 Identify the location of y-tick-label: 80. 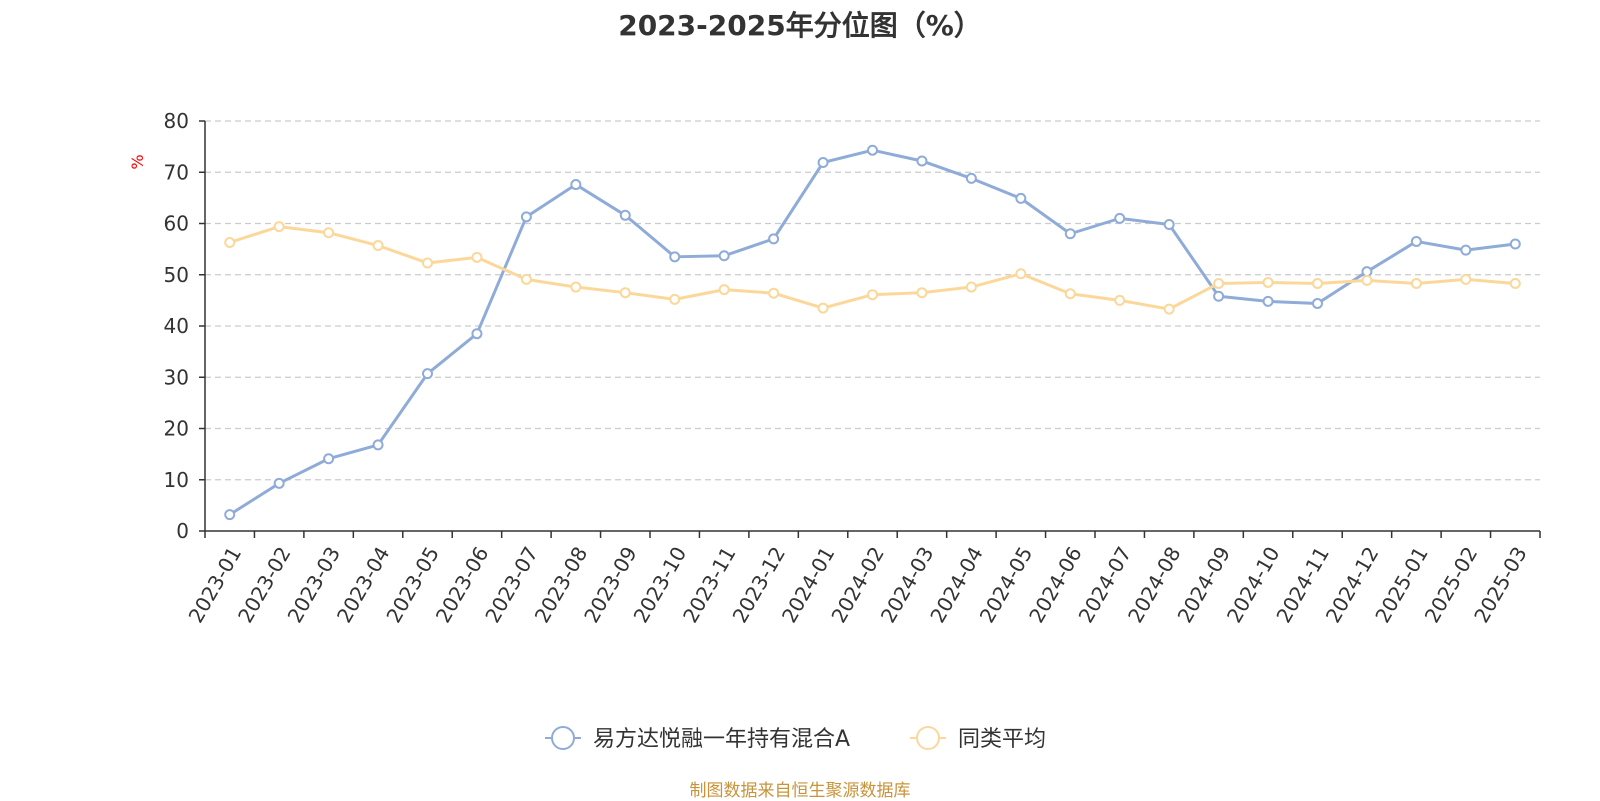
(176, 121).